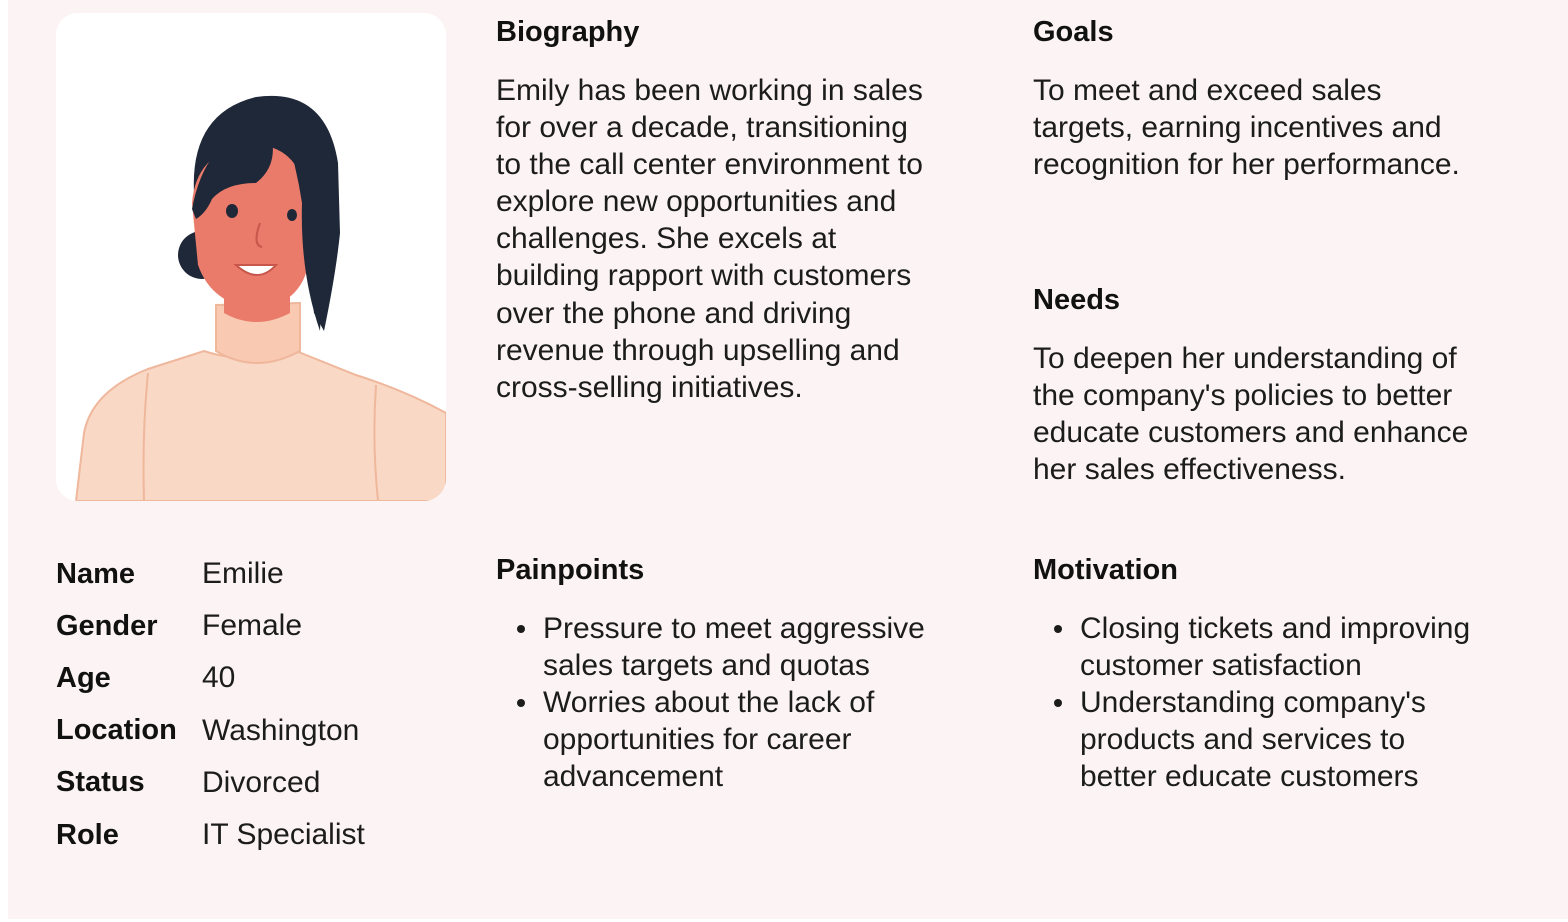 Image resolution: width=1568 pixels, height=922 pixels. What do you see at coordinates (649, 387) in the screenshot?
I see `biography-line: cross-selling initiatives.` at bounding box center [649, 387].